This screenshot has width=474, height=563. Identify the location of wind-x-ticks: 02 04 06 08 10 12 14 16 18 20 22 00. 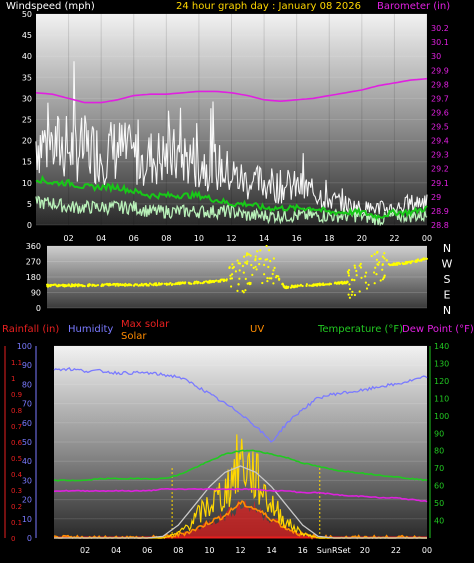
(247, 238).